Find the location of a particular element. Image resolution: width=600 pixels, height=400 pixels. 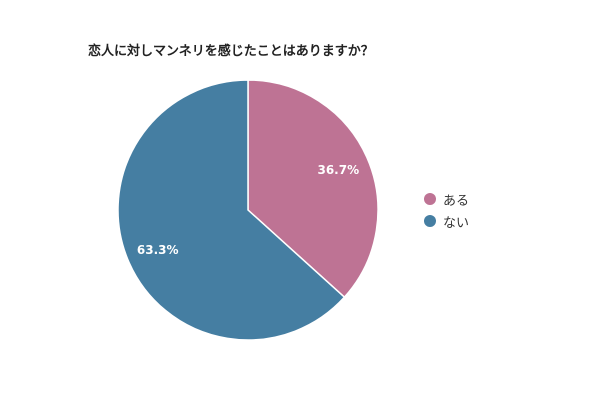

data-label-1: 63.3% is located at coordinates (158, 250).